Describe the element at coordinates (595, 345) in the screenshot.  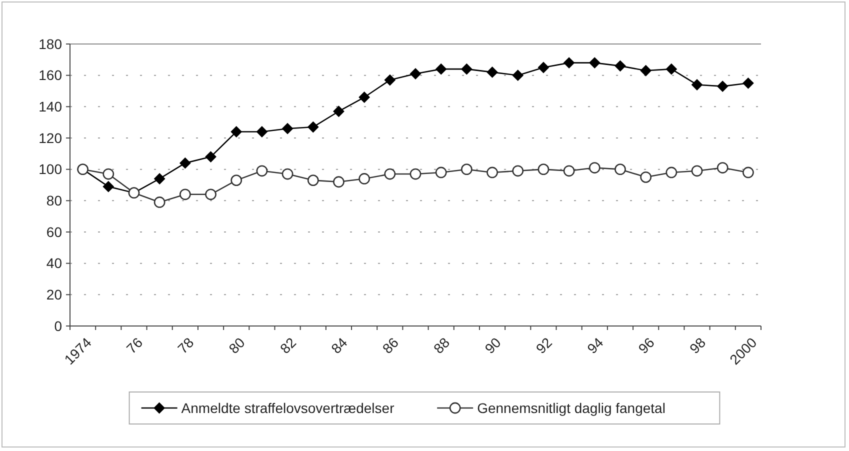
I see `x-tick-label: 94` at that location.